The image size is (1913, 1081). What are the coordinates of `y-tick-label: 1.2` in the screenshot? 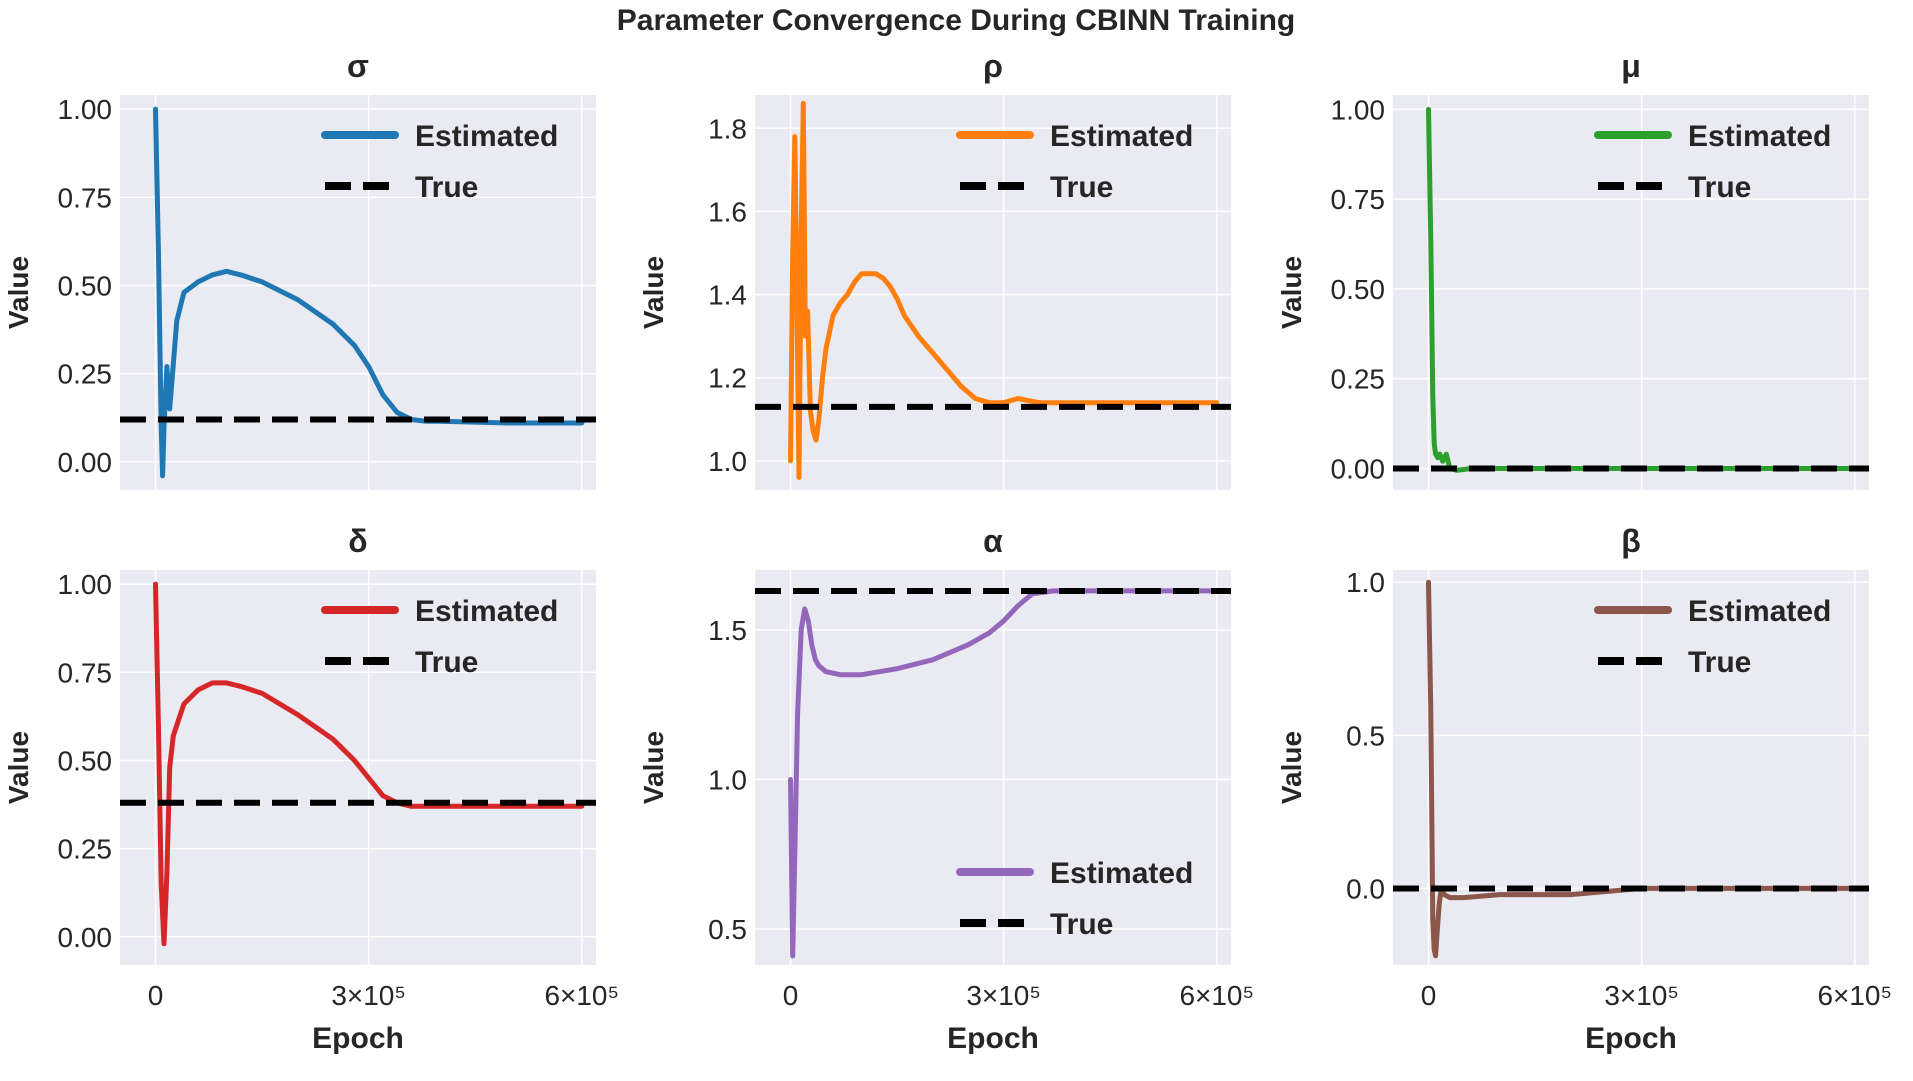 It's located at (727, 378).